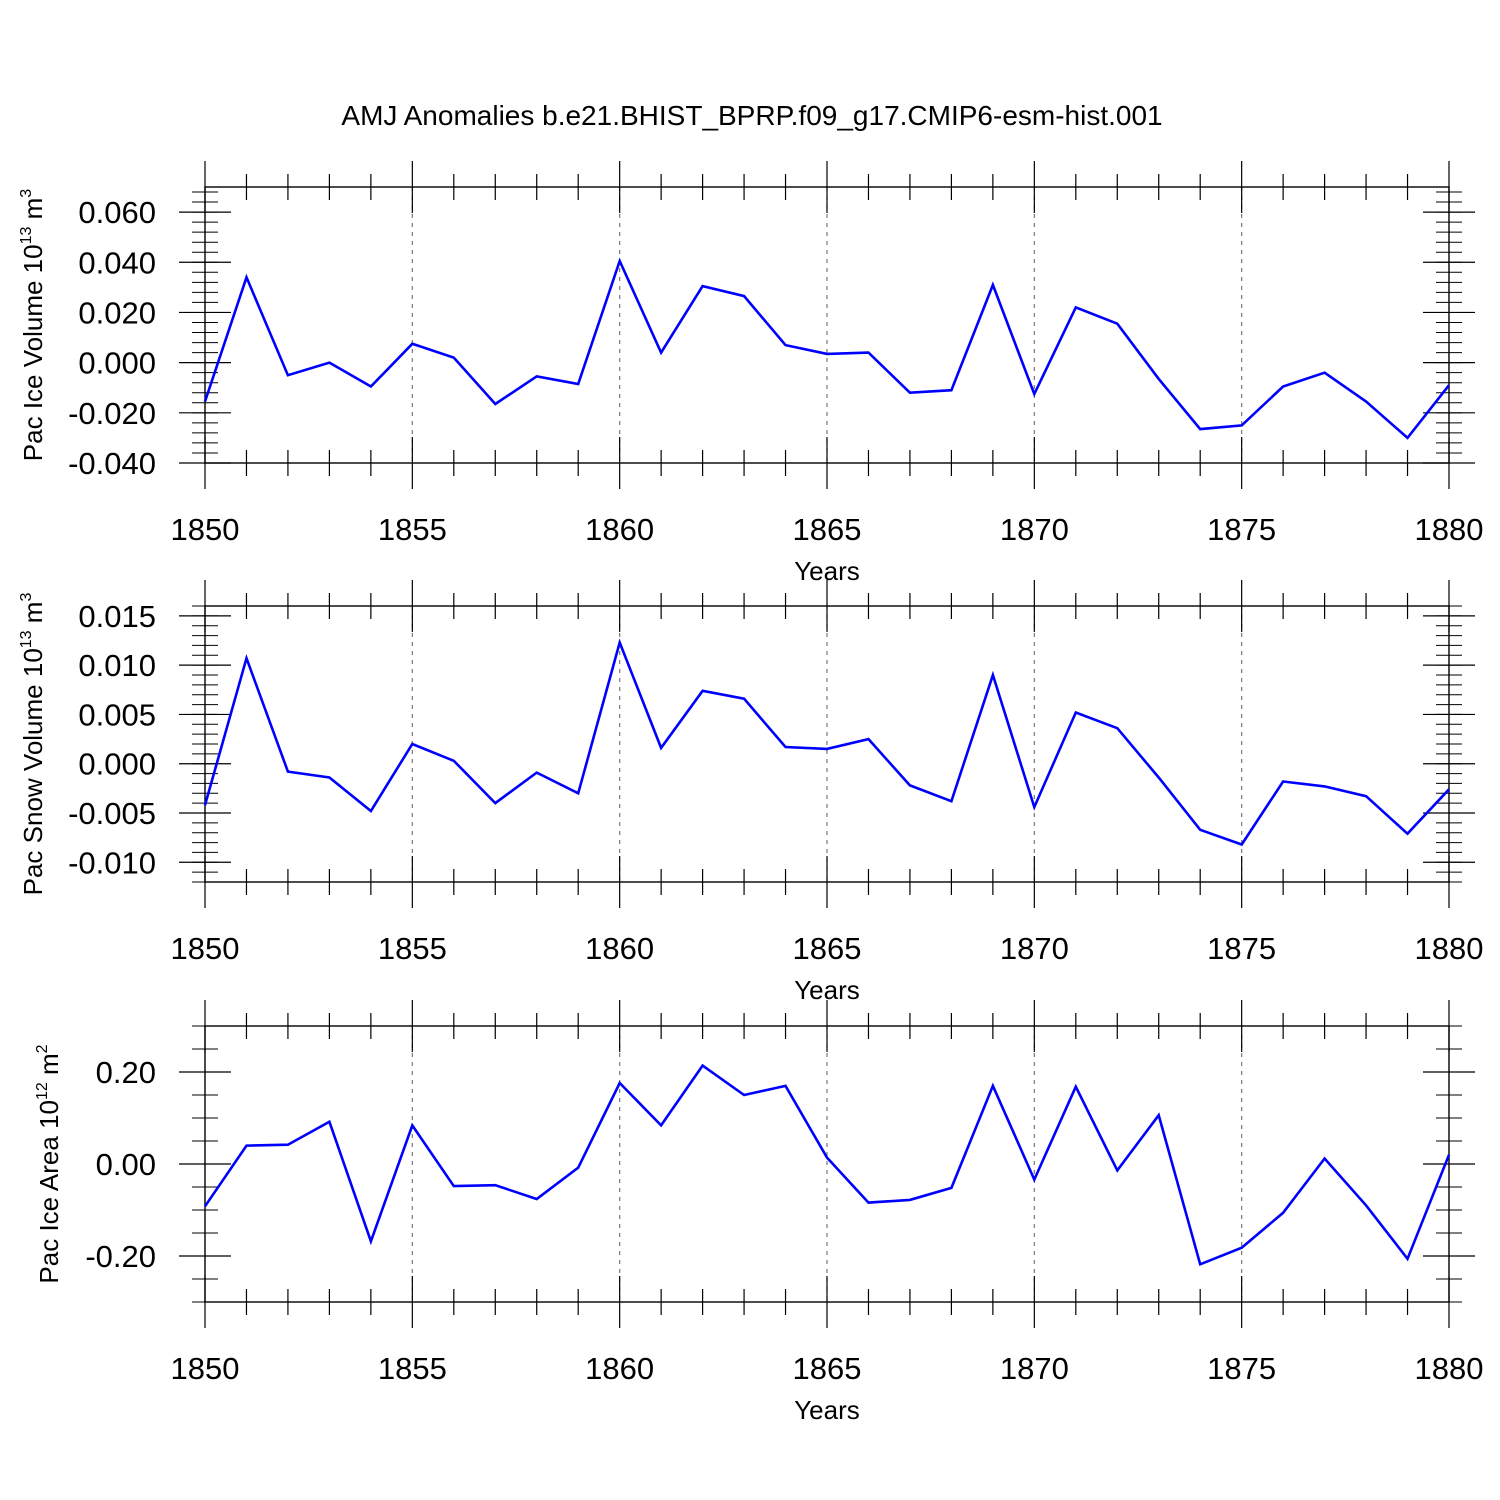 This screenshot has height=1500, width=1500. Describe the element at coordinates (117, 616) in the screenshot. I see `y-tick-label: 0.015` at that location.